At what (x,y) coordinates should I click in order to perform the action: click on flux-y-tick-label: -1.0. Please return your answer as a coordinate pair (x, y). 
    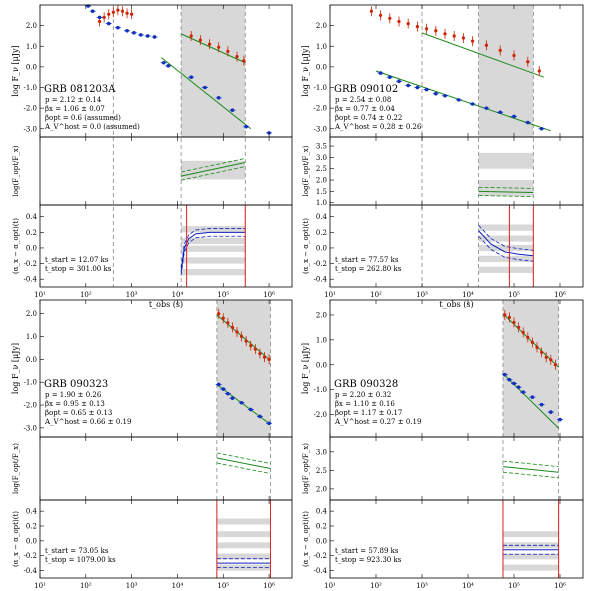
    Looking at the image, I should click on (321, 390).